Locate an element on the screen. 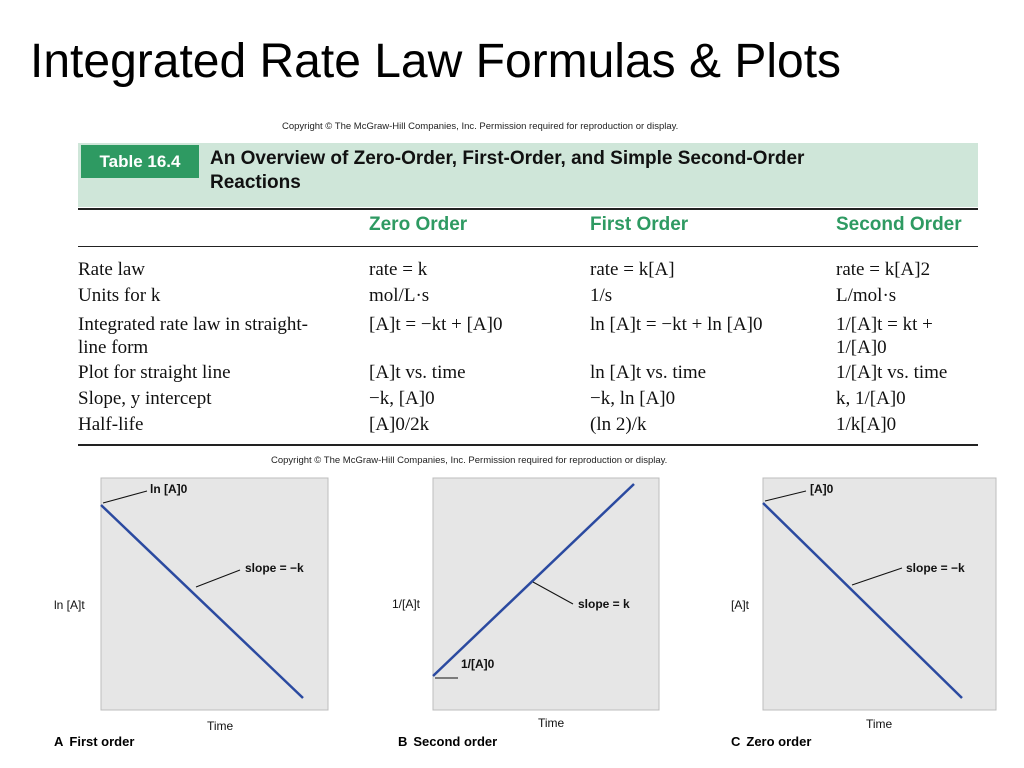  table-label: Table 16.4 is located at coordinates (140, 161).